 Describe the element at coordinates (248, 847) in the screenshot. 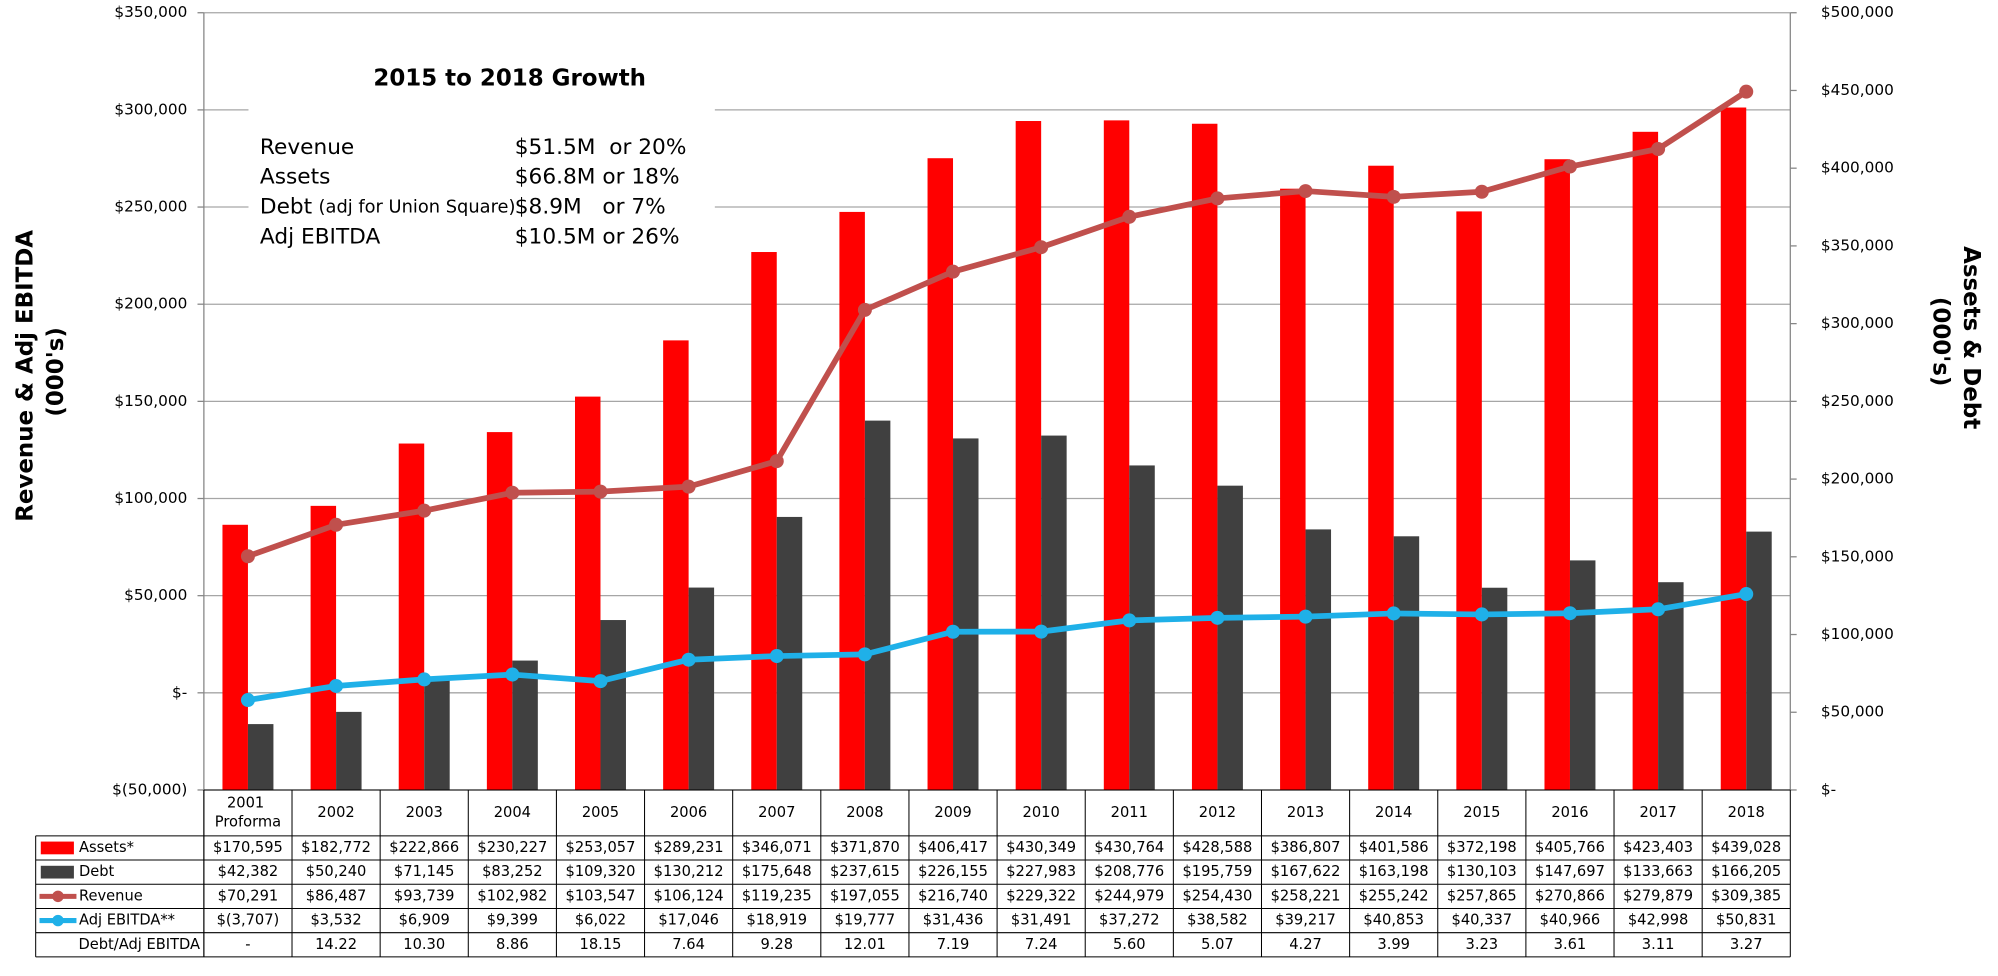

I see `table-value: $170,595` at that location.